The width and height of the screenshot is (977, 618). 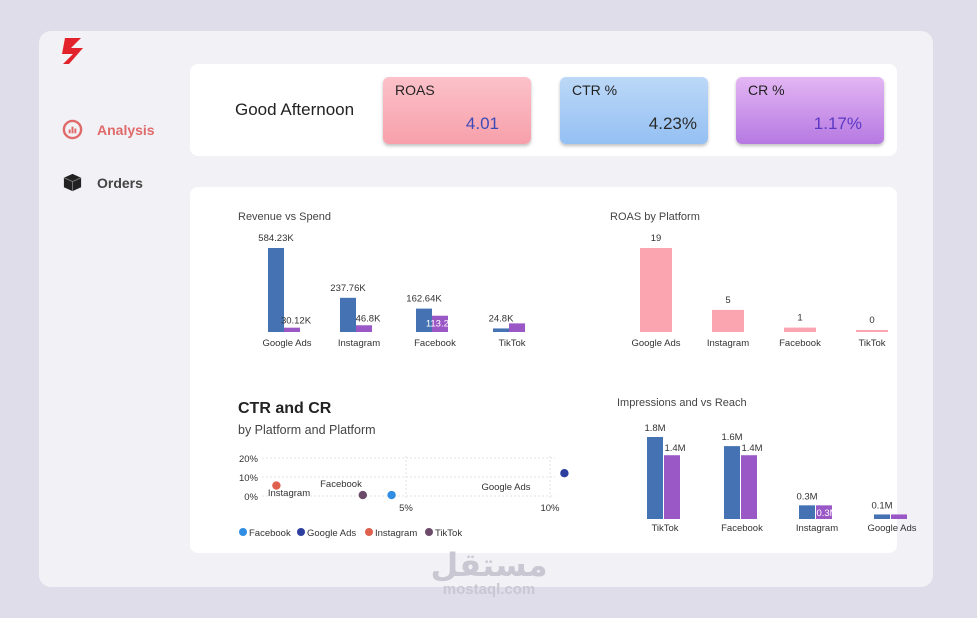 What do you see at coordinates (307, 430) in the screenshot?
I see `chart-subtitle-ctr-cr: by Platform and Platform` at bounding box center [307, 430].